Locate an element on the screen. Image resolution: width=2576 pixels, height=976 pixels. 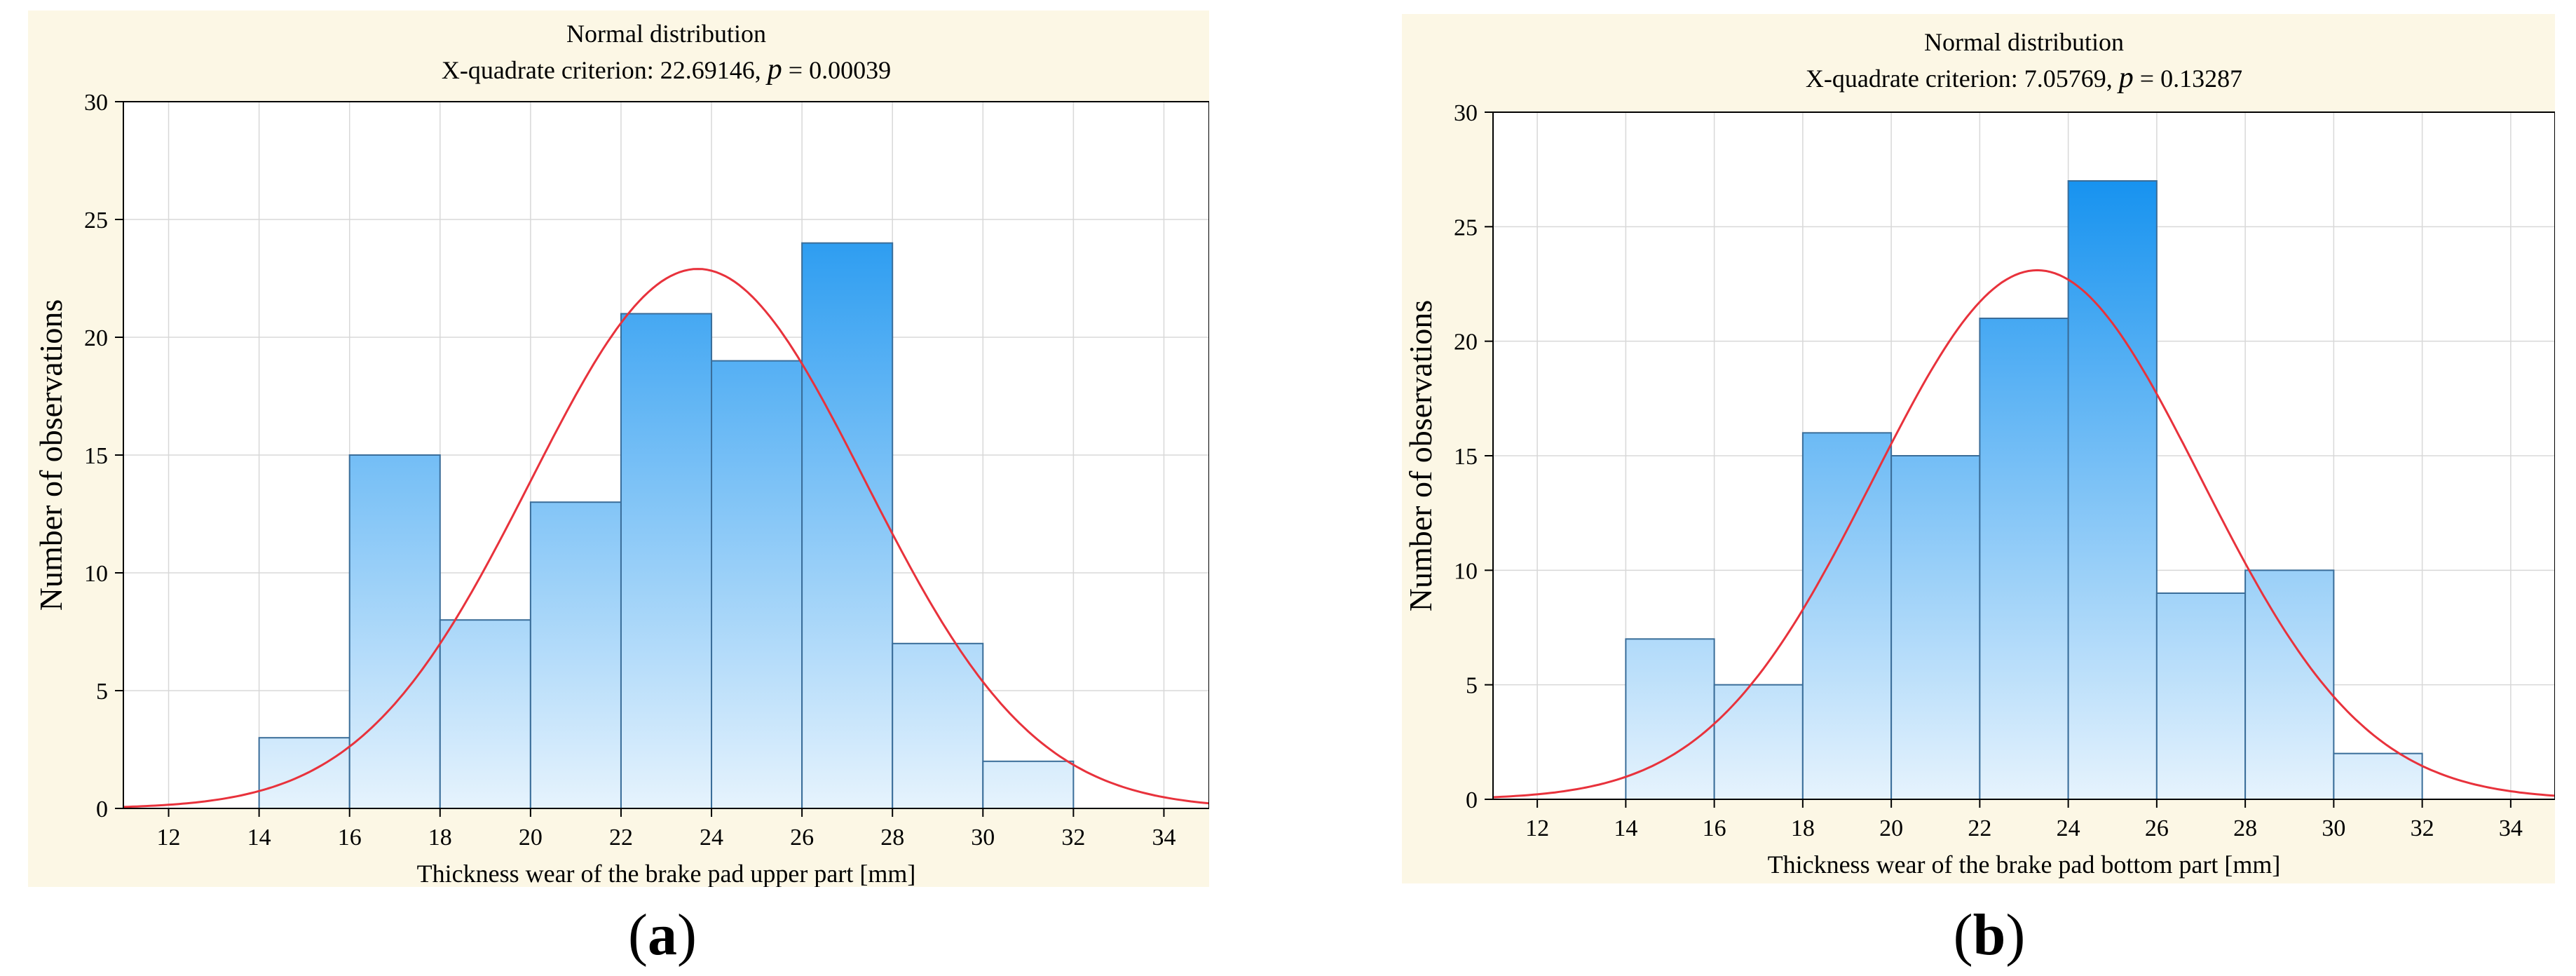
caption-letter-b: b is located at coordinates (1989, 935).